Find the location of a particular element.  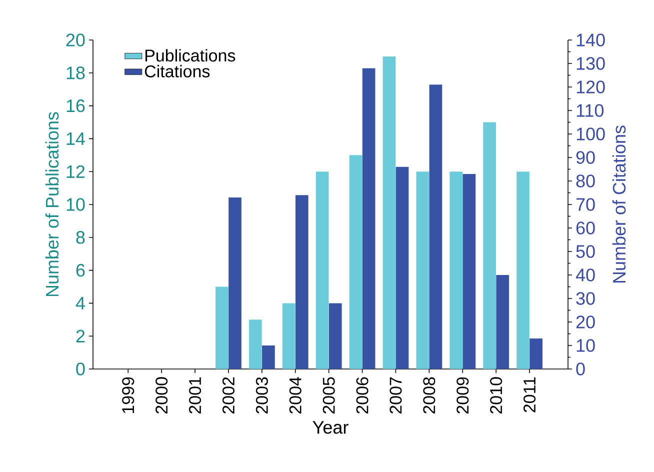

y-tick-label: 12 is located at coordinates (75, 171).